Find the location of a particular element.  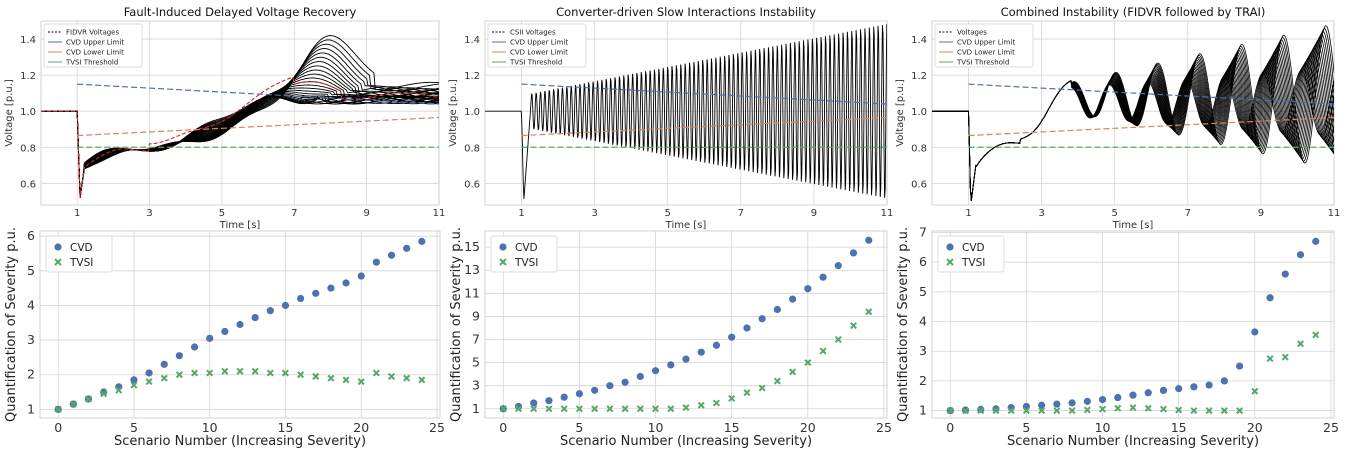

legend-marker-cvd is located at coordinates (58, 247).